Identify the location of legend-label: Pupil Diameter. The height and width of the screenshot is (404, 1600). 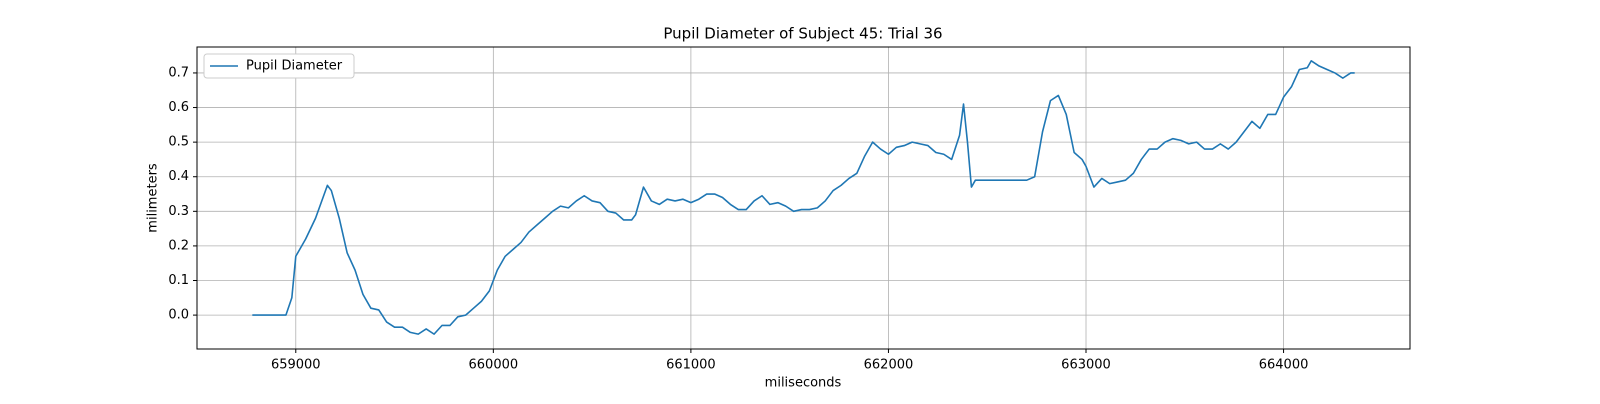
(294, 66).